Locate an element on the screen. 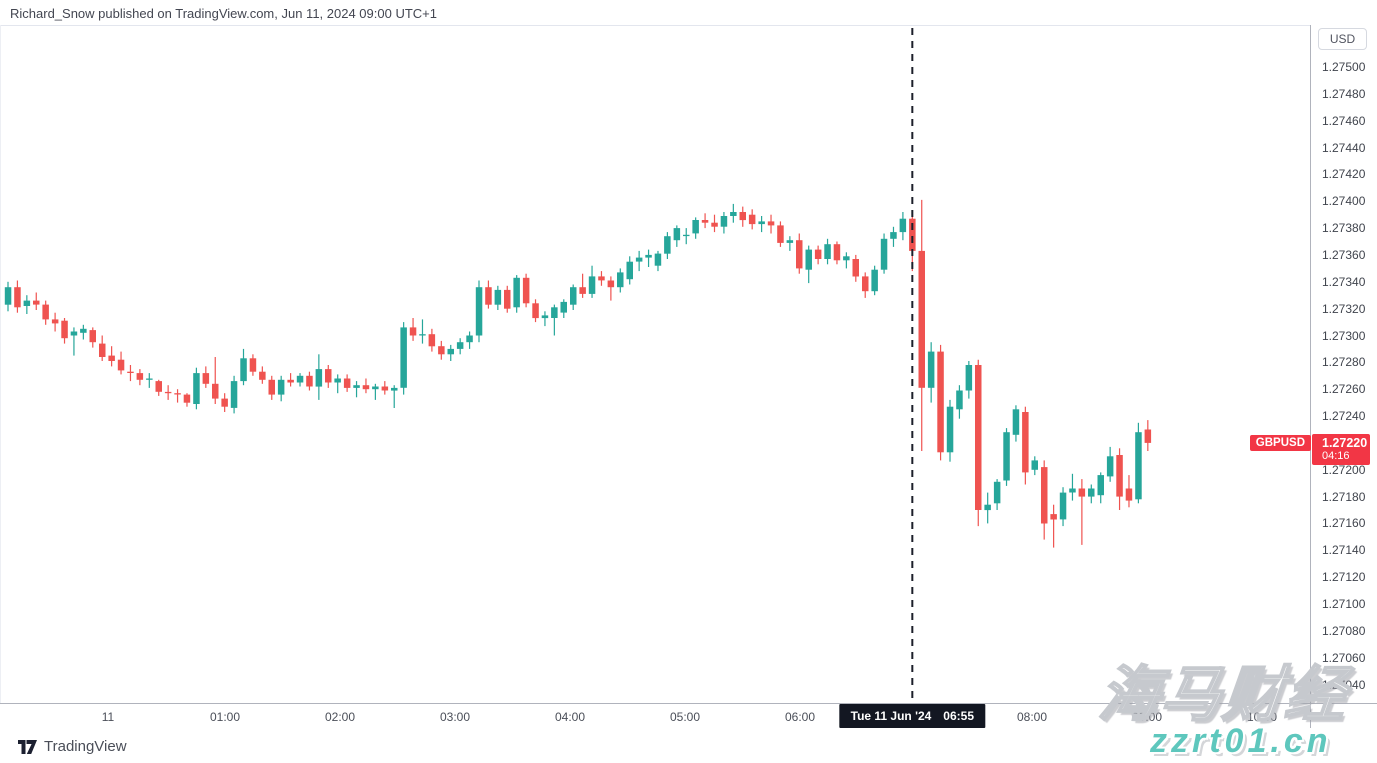 This screenshot has height=763, width=1377. price-tick-label: 1.27300 is located at coordinates (1344, 335).